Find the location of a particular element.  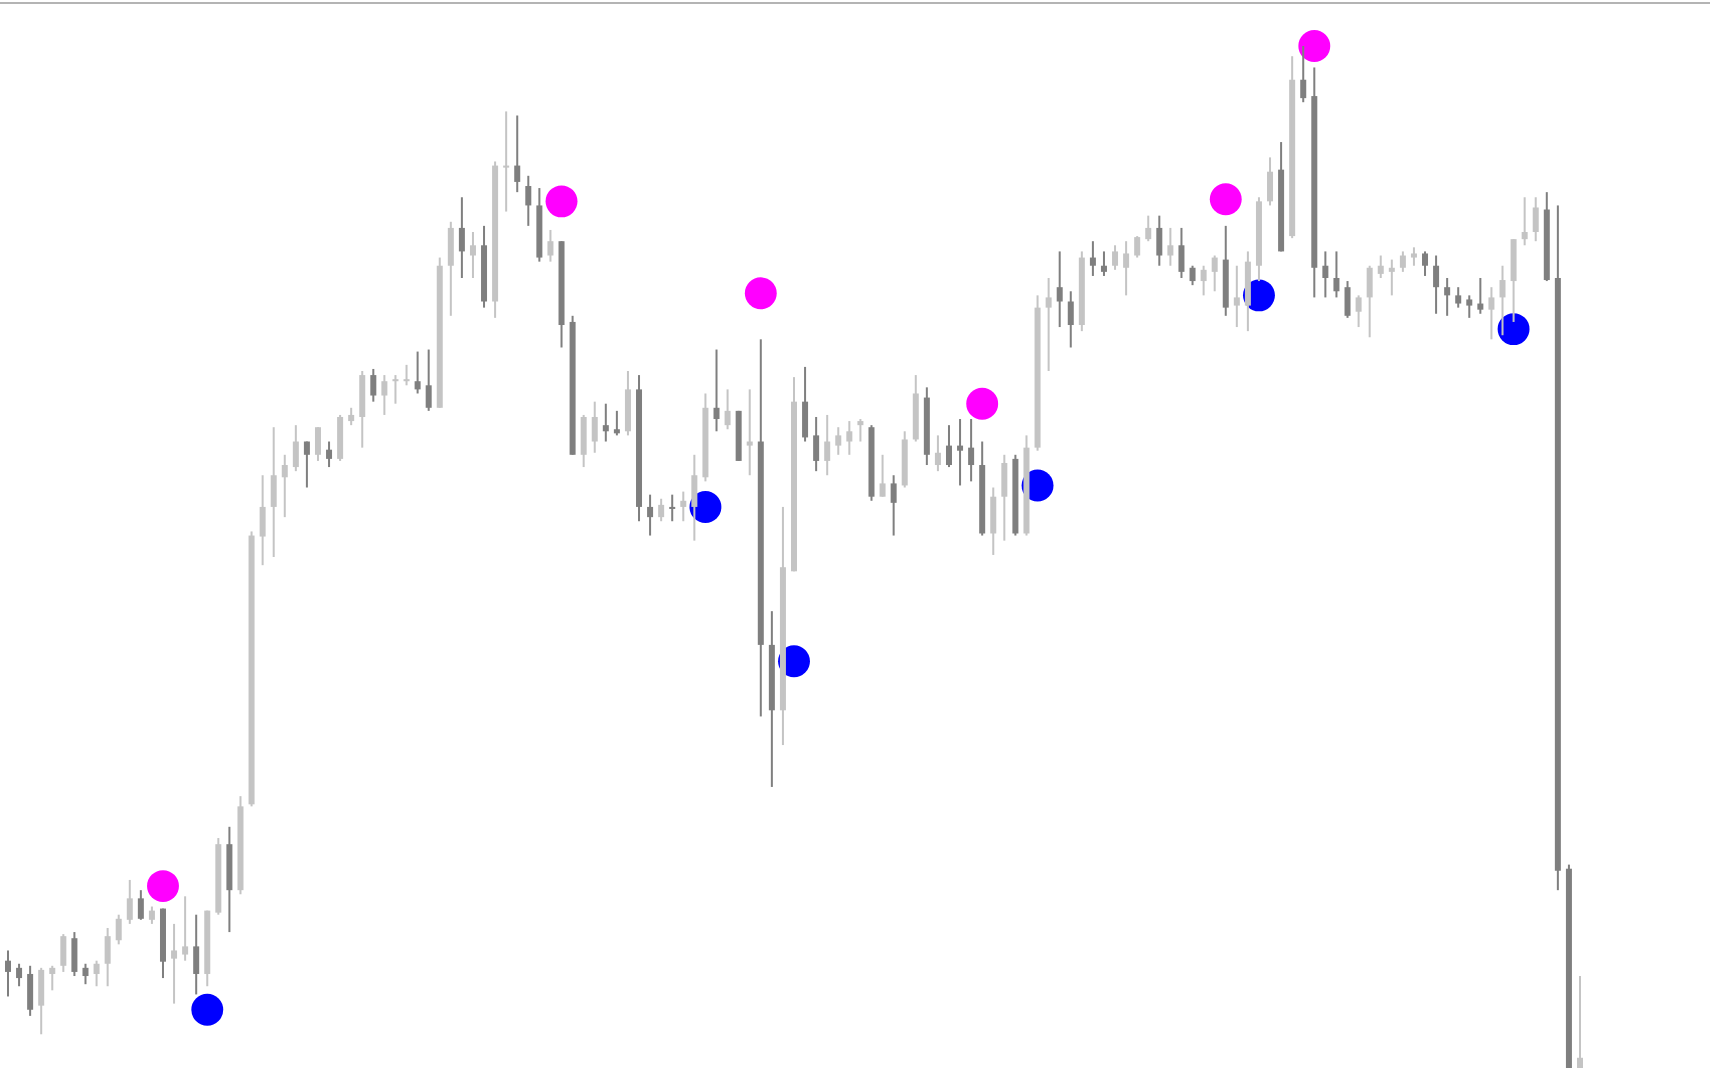

candlestick is located at coordinates (738, 435).